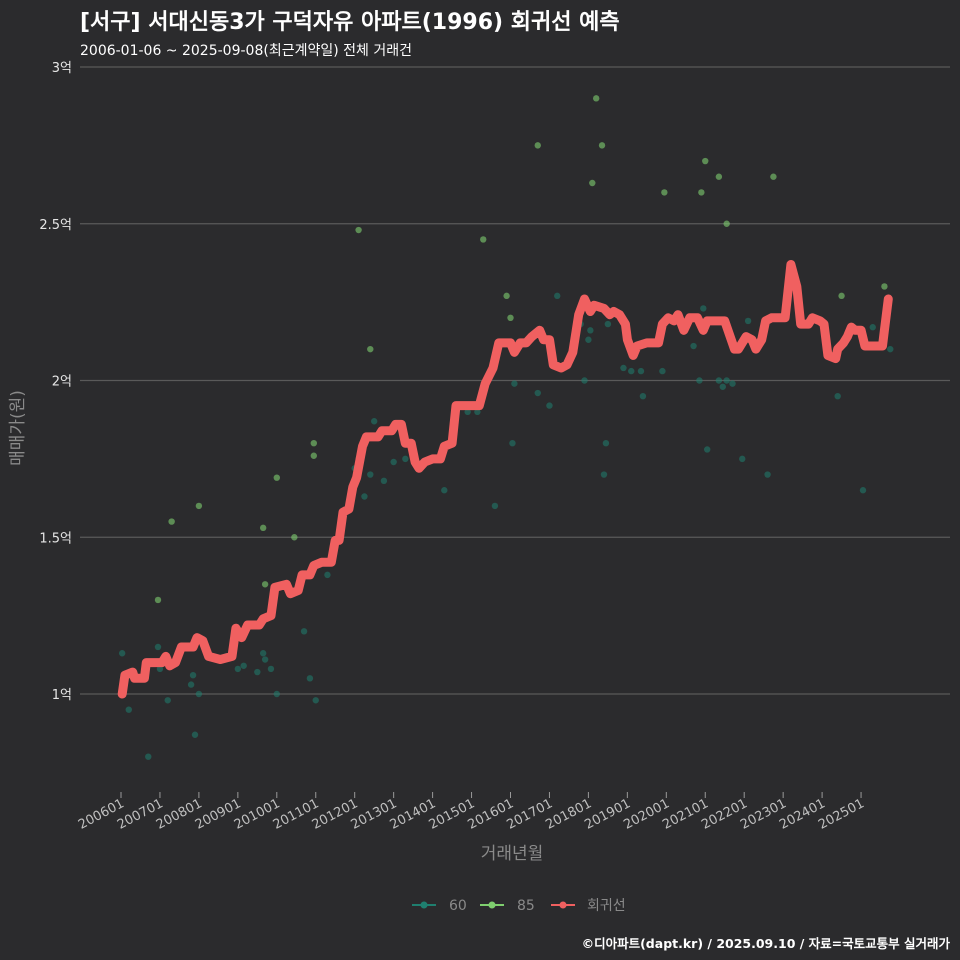 The width and height of the screenshot is (960, 960). I want to click on chart-title: [서구] 서대신동3가 구덕자유 아파트(1996) 회귀선 예측, so click(350, 22).